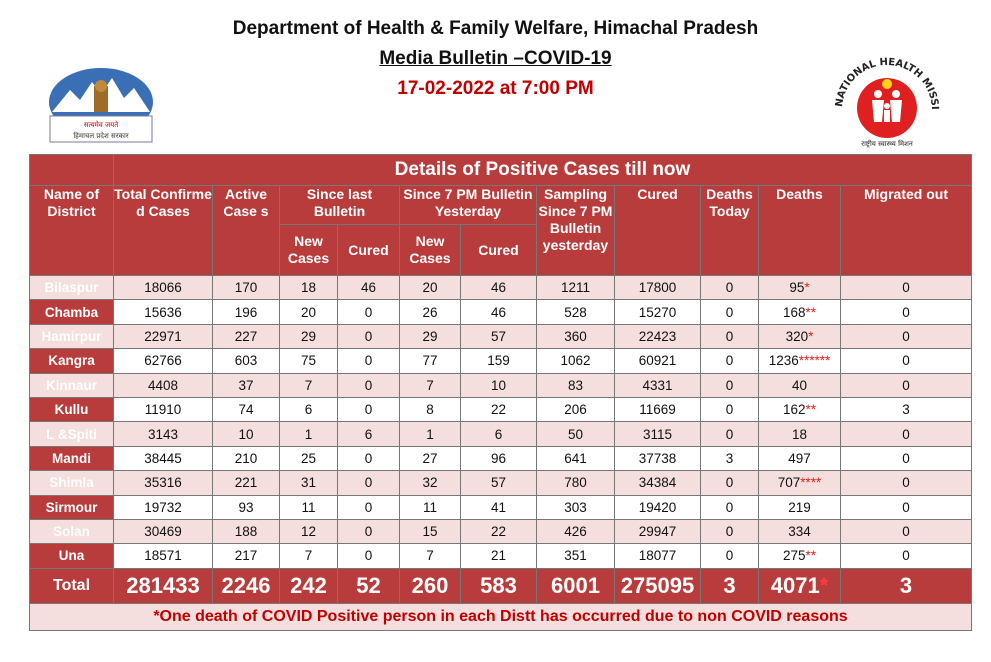  I want to click on cell-total: 30469, so click(163, 531).